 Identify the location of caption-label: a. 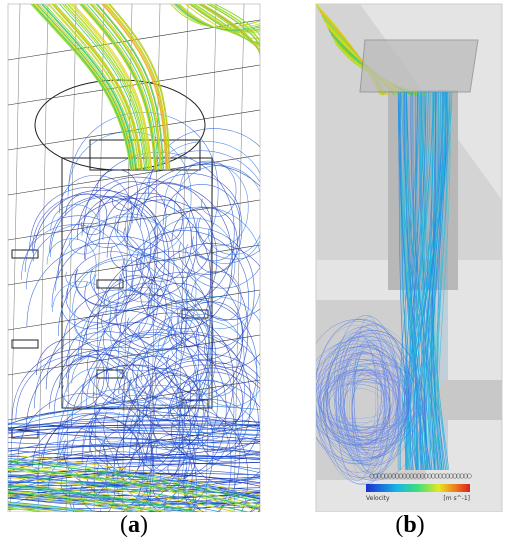
(134, 525).